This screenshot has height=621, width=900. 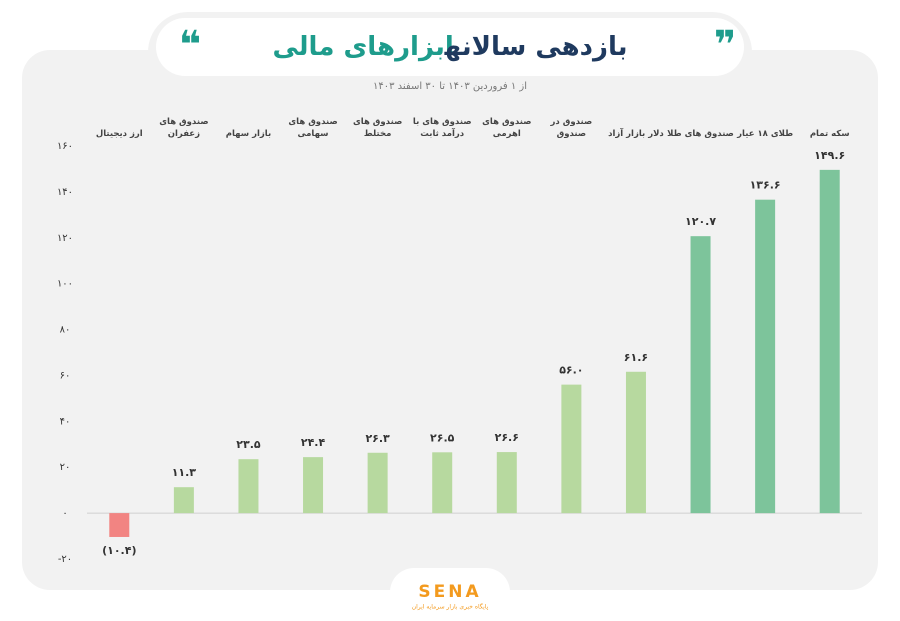 I want to click on y-tick-label: ۱۰۰, so click(x=65, y=284).